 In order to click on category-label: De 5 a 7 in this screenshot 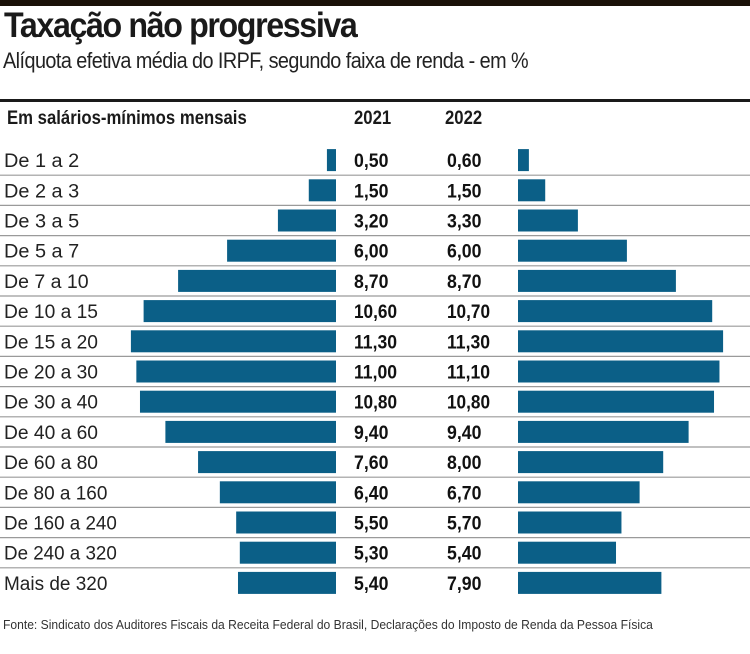, I will do `click(41, 252)`.